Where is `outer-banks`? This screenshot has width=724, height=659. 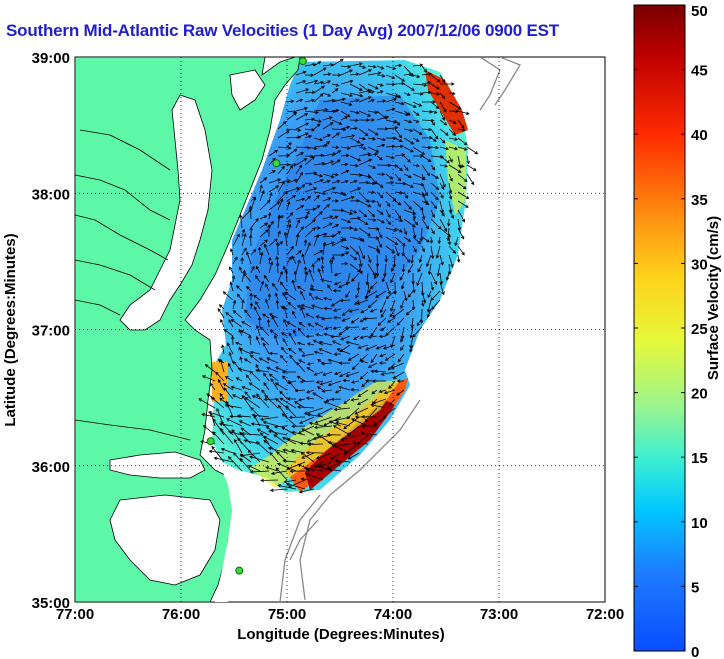 outer-banks is located at coordinates (230, 536).